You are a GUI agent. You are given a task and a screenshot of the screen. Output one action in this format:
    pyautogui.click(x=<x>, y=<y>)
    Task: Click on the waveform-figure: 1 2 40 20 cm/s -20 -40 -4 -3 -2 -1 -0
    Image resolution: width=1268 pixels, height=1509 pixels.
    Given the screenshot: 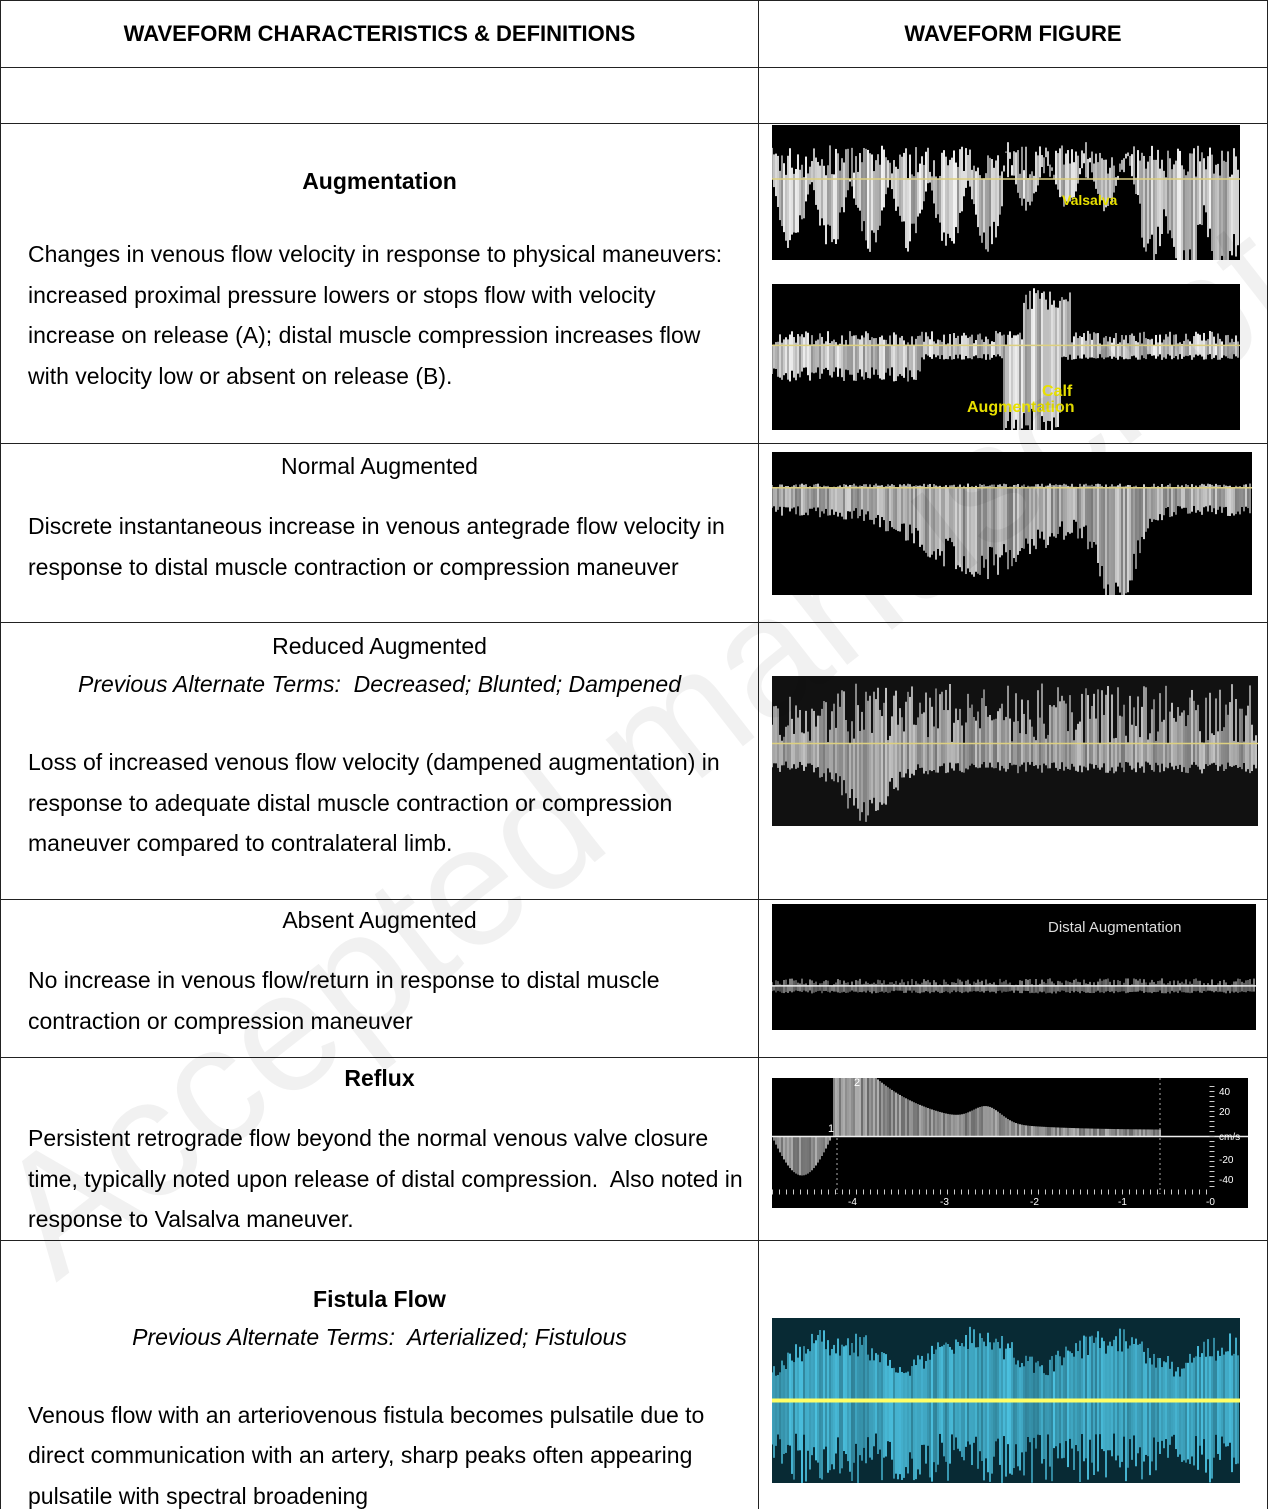 What is the action you would take?
    pyautogui.click(x=1010, y=1143)
    